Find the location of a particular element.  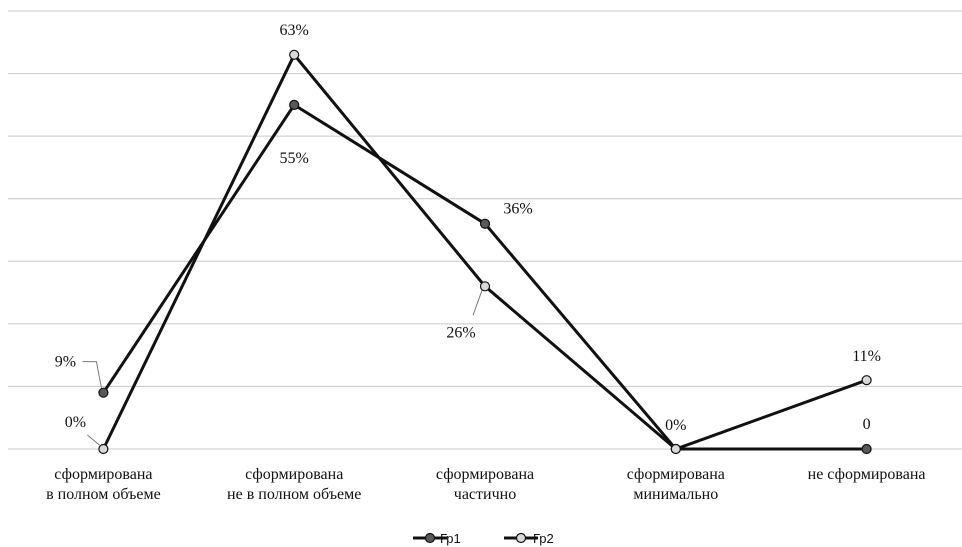

legend: Гр1 Гр2 is located at coordinates (483, 538).